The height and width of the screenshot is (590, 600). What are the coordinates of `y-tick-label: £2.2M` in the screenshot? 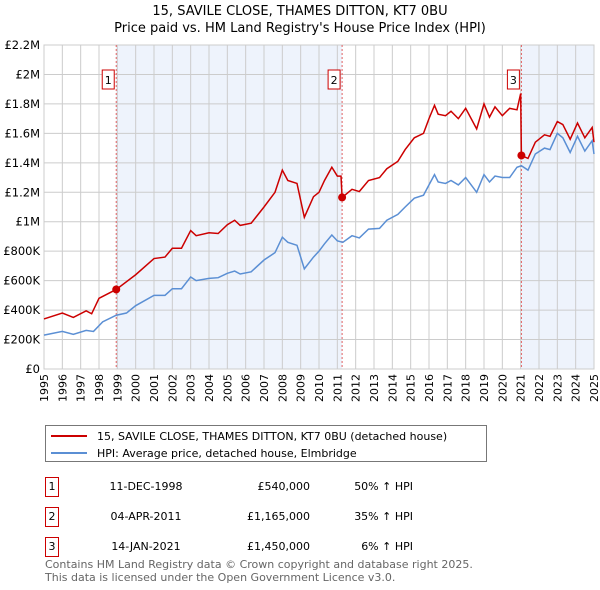 It's located at (22, 45).